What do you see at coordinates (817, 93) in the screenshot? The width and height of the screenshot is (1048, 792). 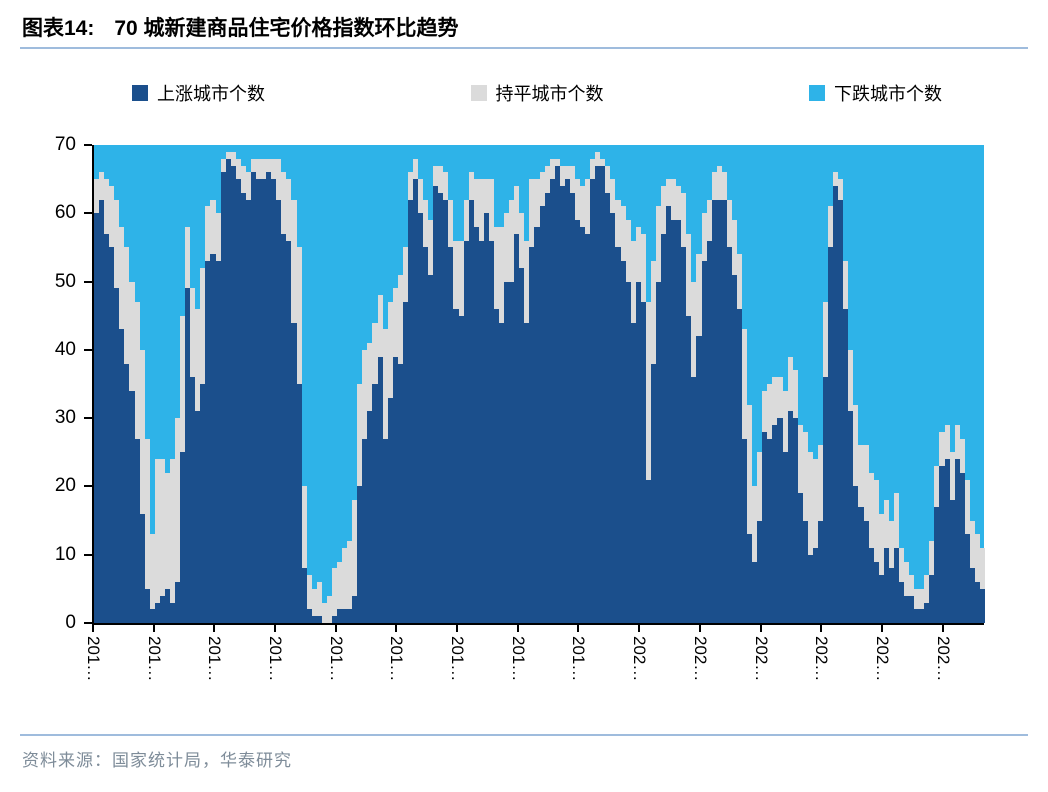 I see `falling-color-swatch` at bounding box center [817, 93].